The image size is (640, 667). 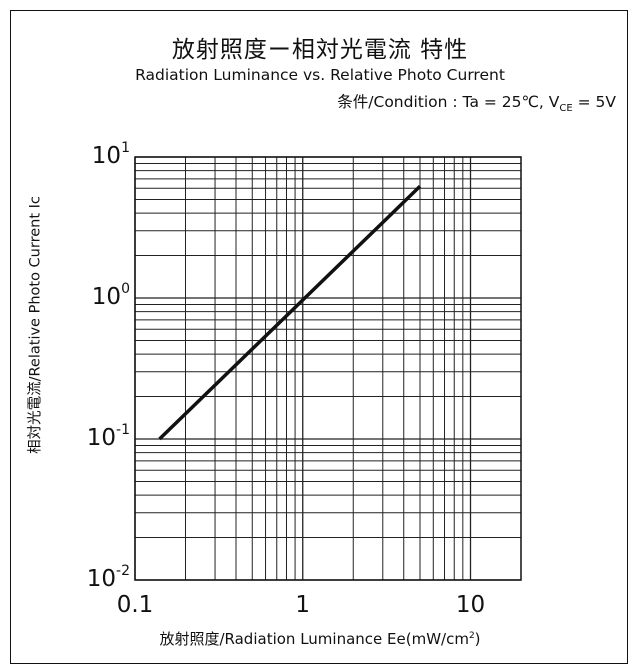 I want to click on chart-title-jp: 放射照度ー相対光電流 特性, so click(x=320, y=50).